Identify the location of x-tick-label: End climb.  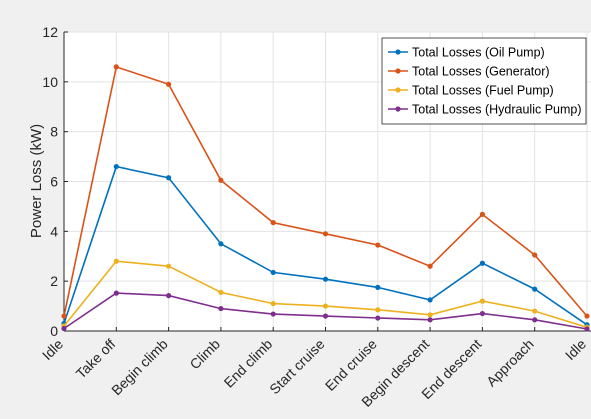
(248, 363).